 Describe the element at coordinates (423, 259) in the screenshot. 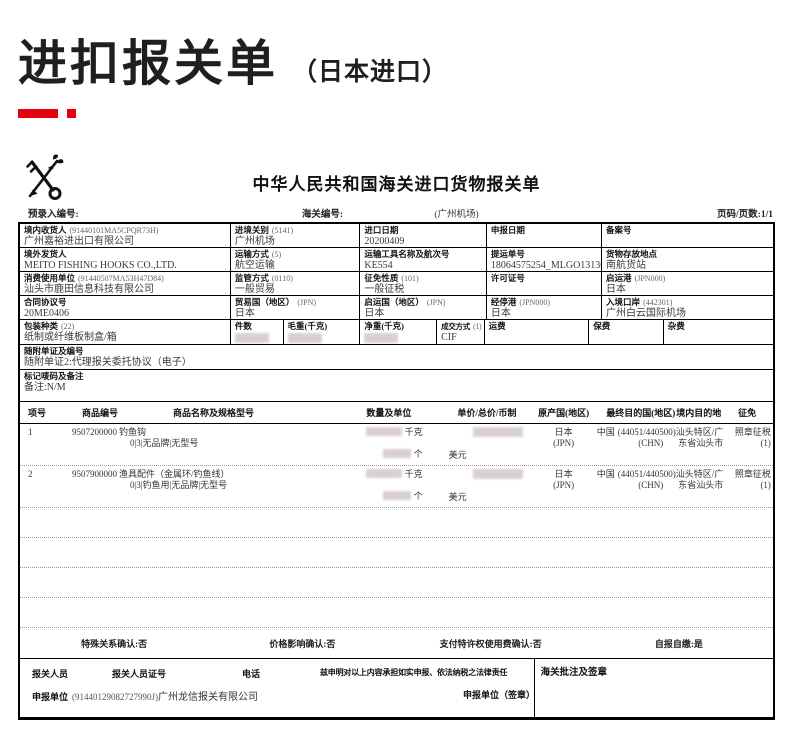

I see `field-transport-name: 运输工具名称及航次号 KE554` at that location.